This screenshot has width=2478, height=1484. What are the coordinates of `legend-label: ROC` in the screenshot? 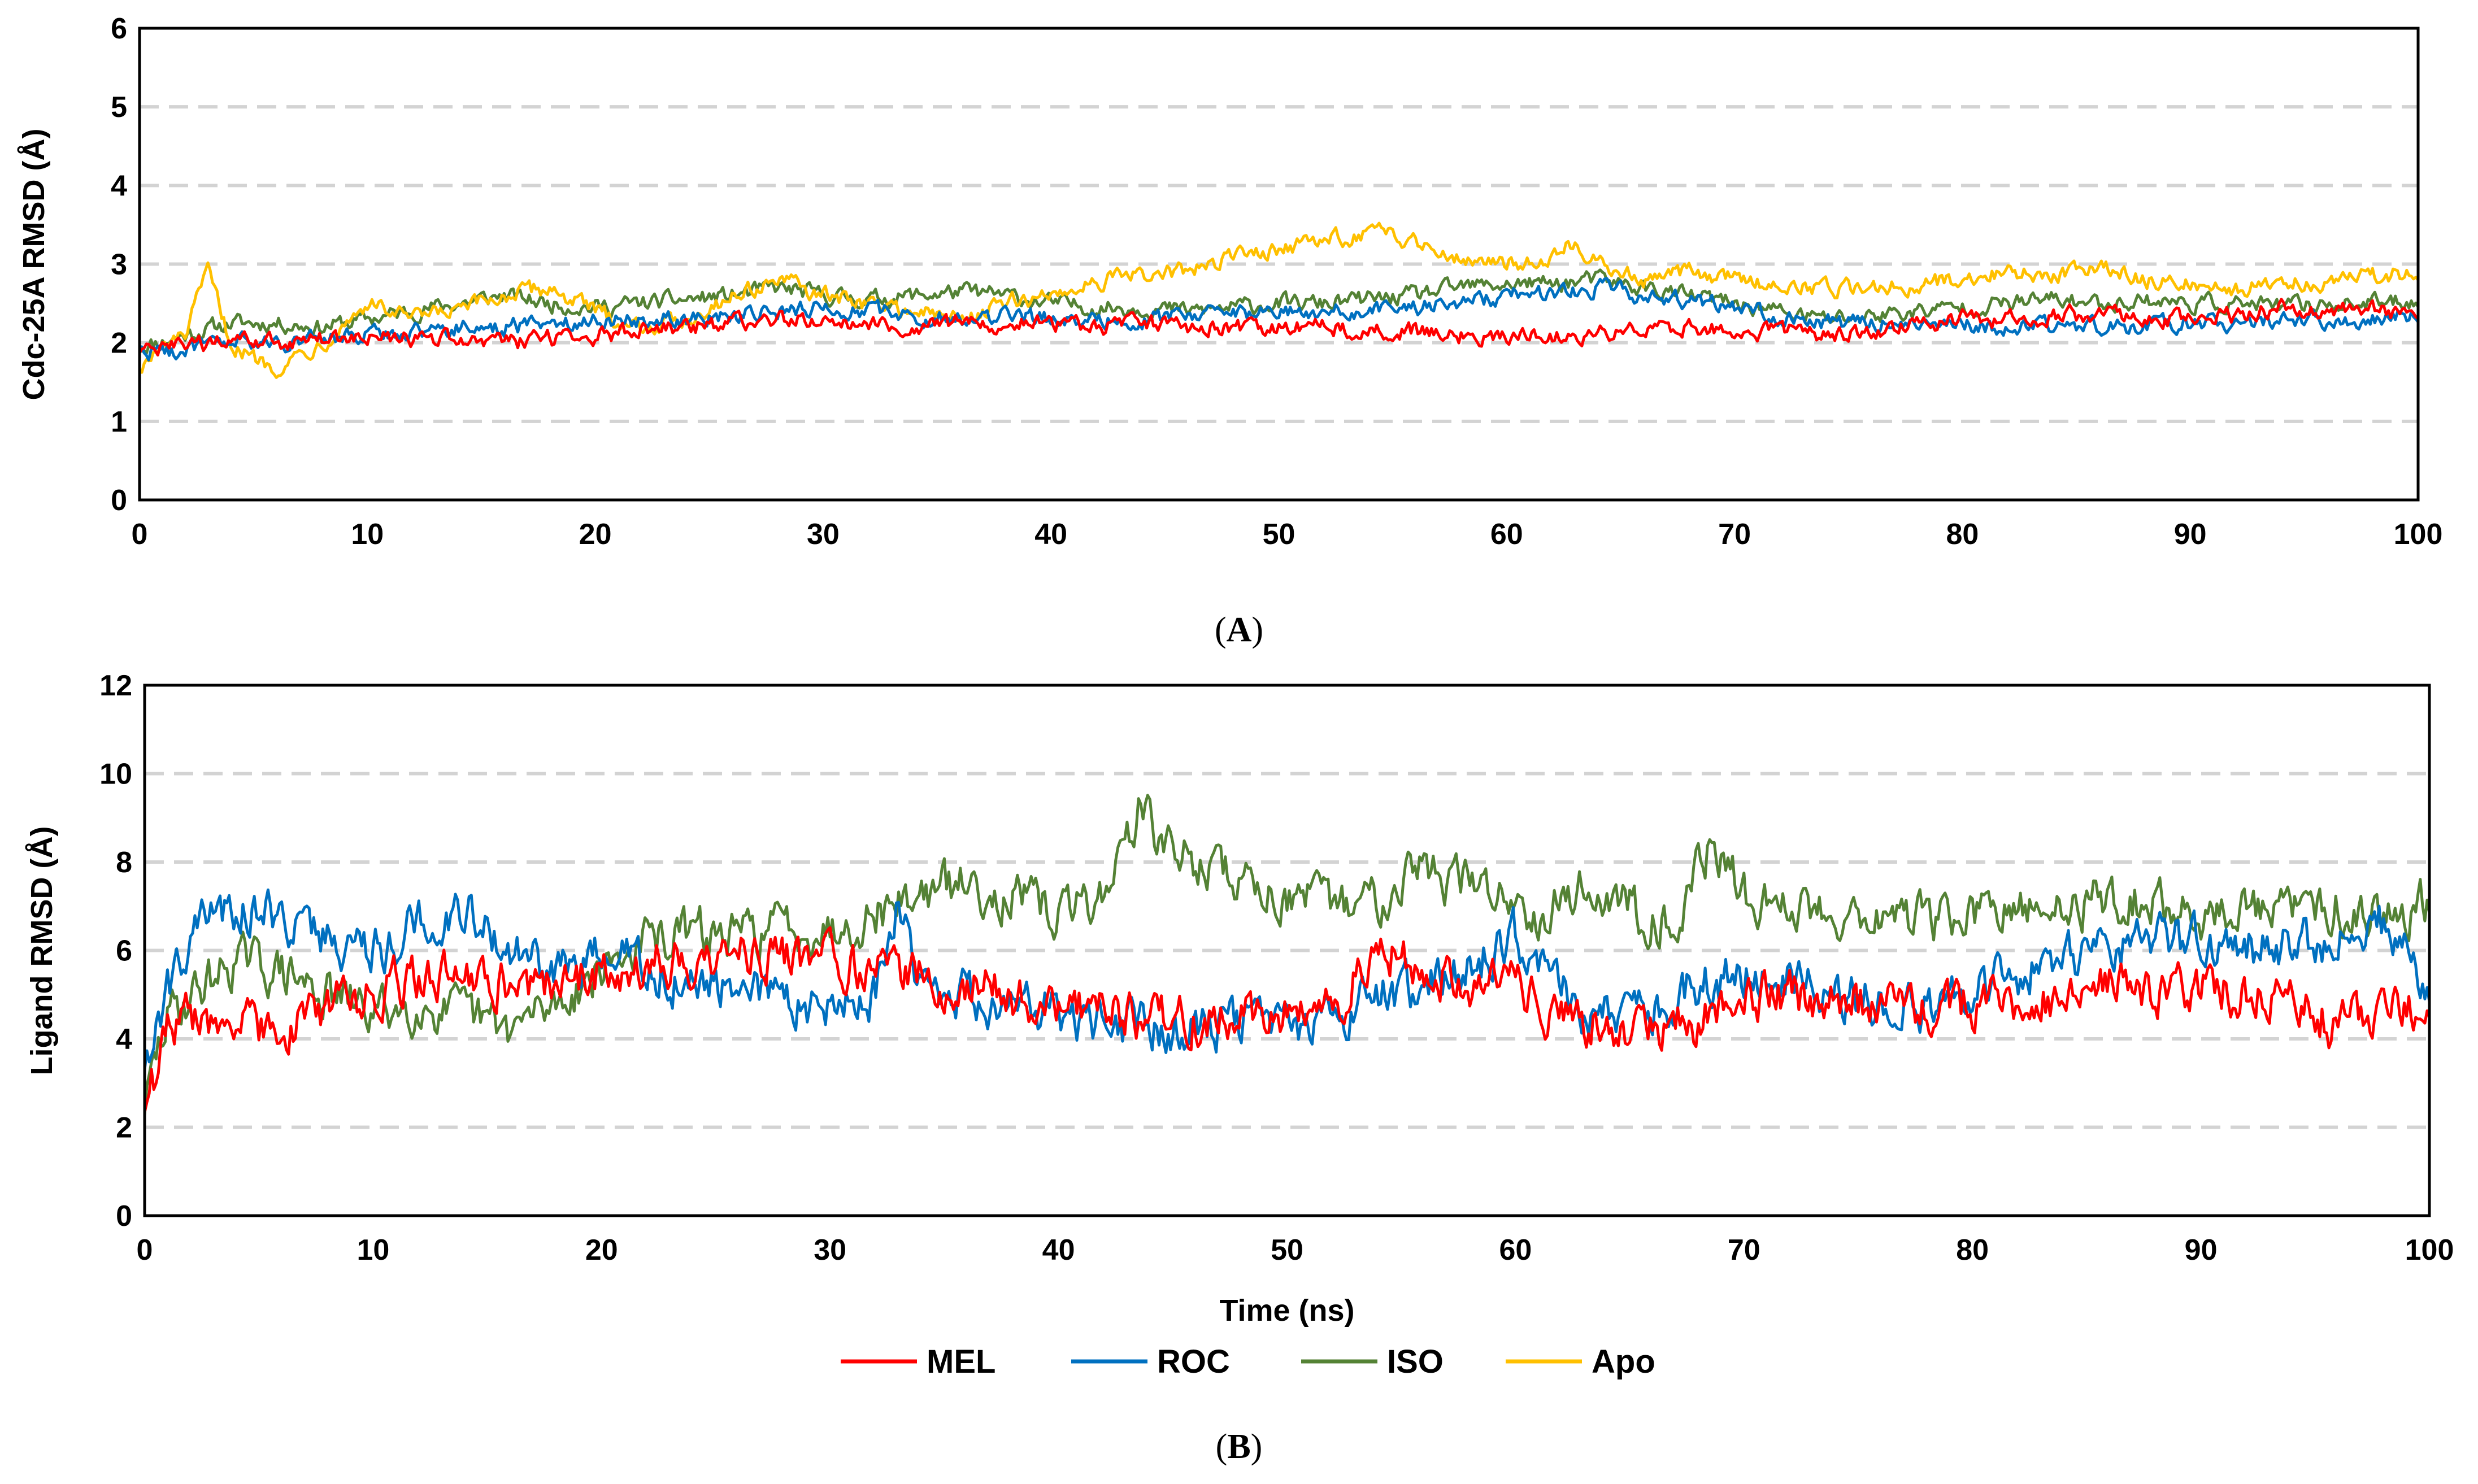 It's located at (1193, 1361).